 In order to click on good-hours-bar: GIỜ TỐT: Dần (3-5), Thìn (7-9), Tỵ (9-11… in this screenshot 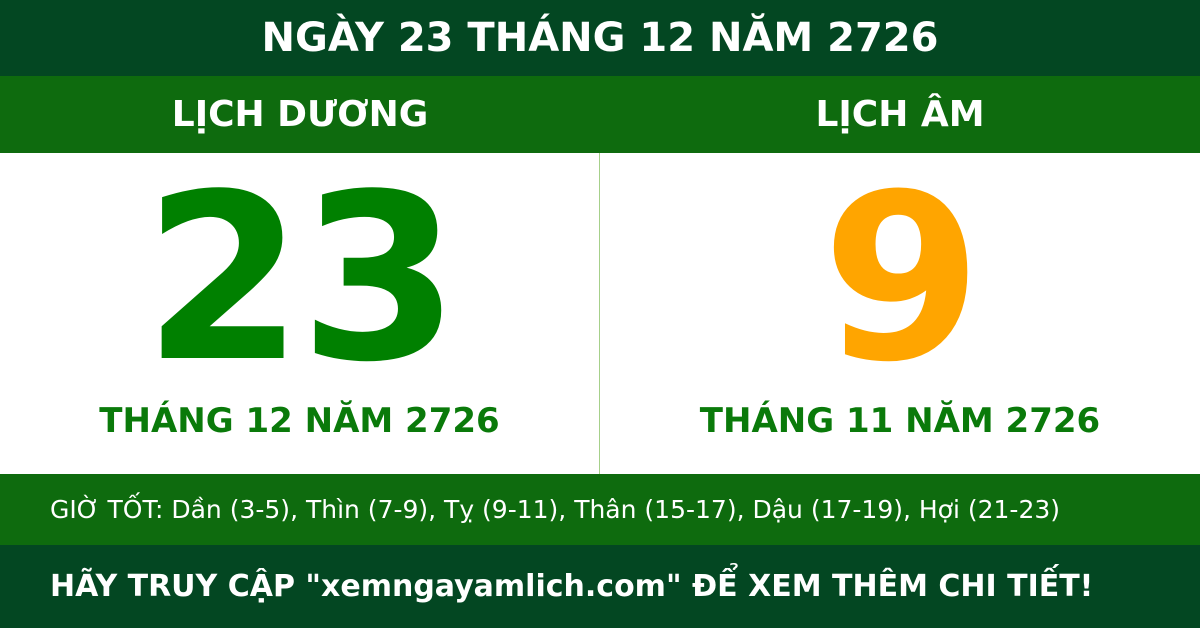, I will do `click(600, 509)`.